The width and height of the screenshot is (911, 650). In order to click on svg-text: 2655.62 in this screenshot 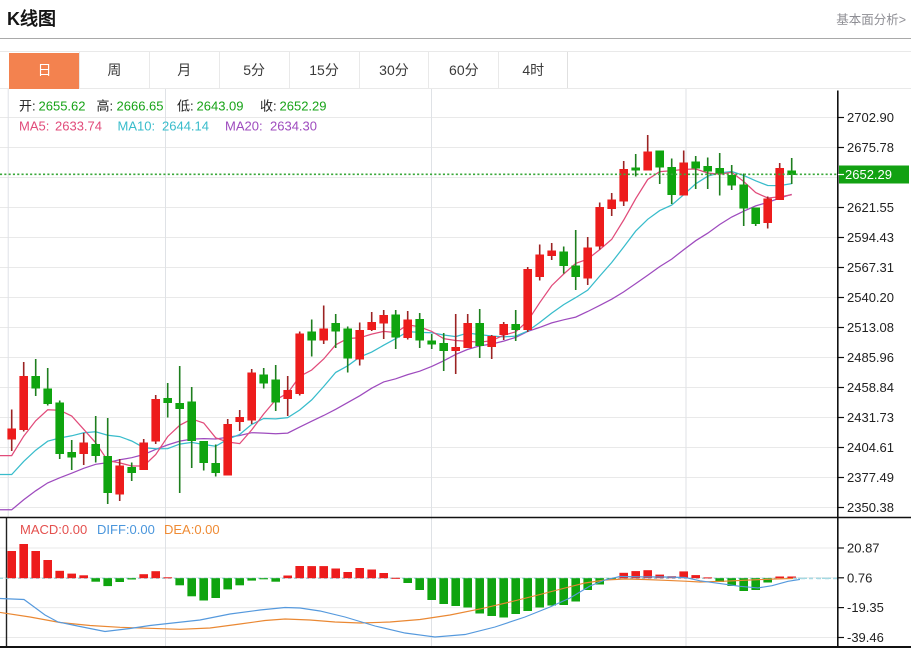, I will do `click(62, 106)`.